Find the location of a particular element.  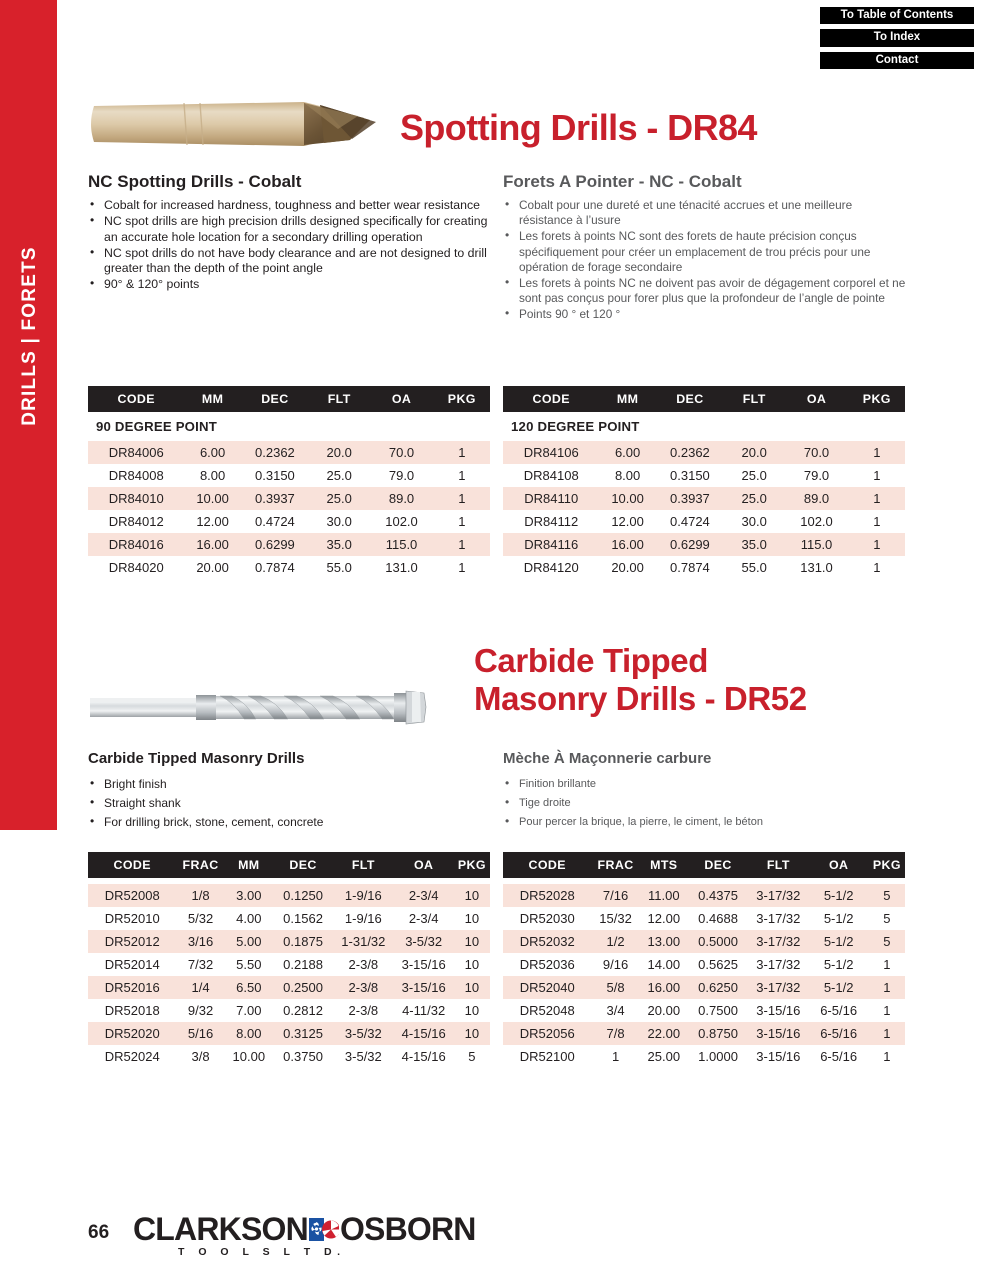

cell-oa: 102.0 is located at coordinates (401, 521).